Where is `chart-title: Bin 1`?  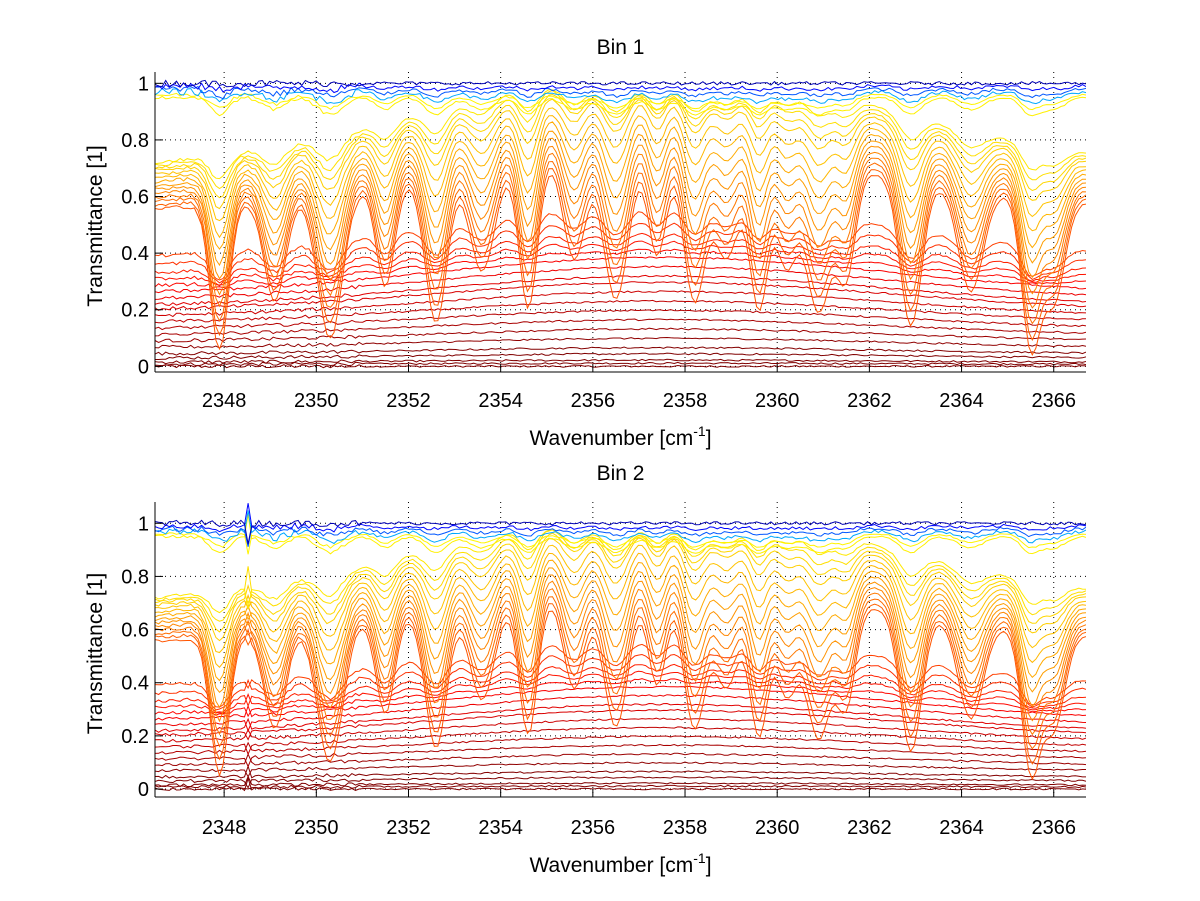
chart-title: Bin 1 is located at coordinates (621, 47).